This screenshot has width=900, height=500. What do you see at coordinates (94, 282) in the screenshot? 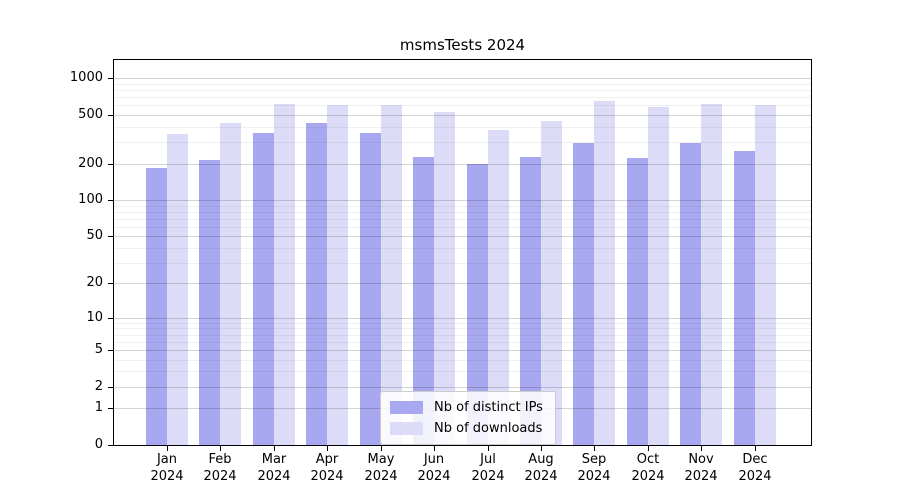
I see `y-tick-label-20: 20` at bounding box center [94, 282].